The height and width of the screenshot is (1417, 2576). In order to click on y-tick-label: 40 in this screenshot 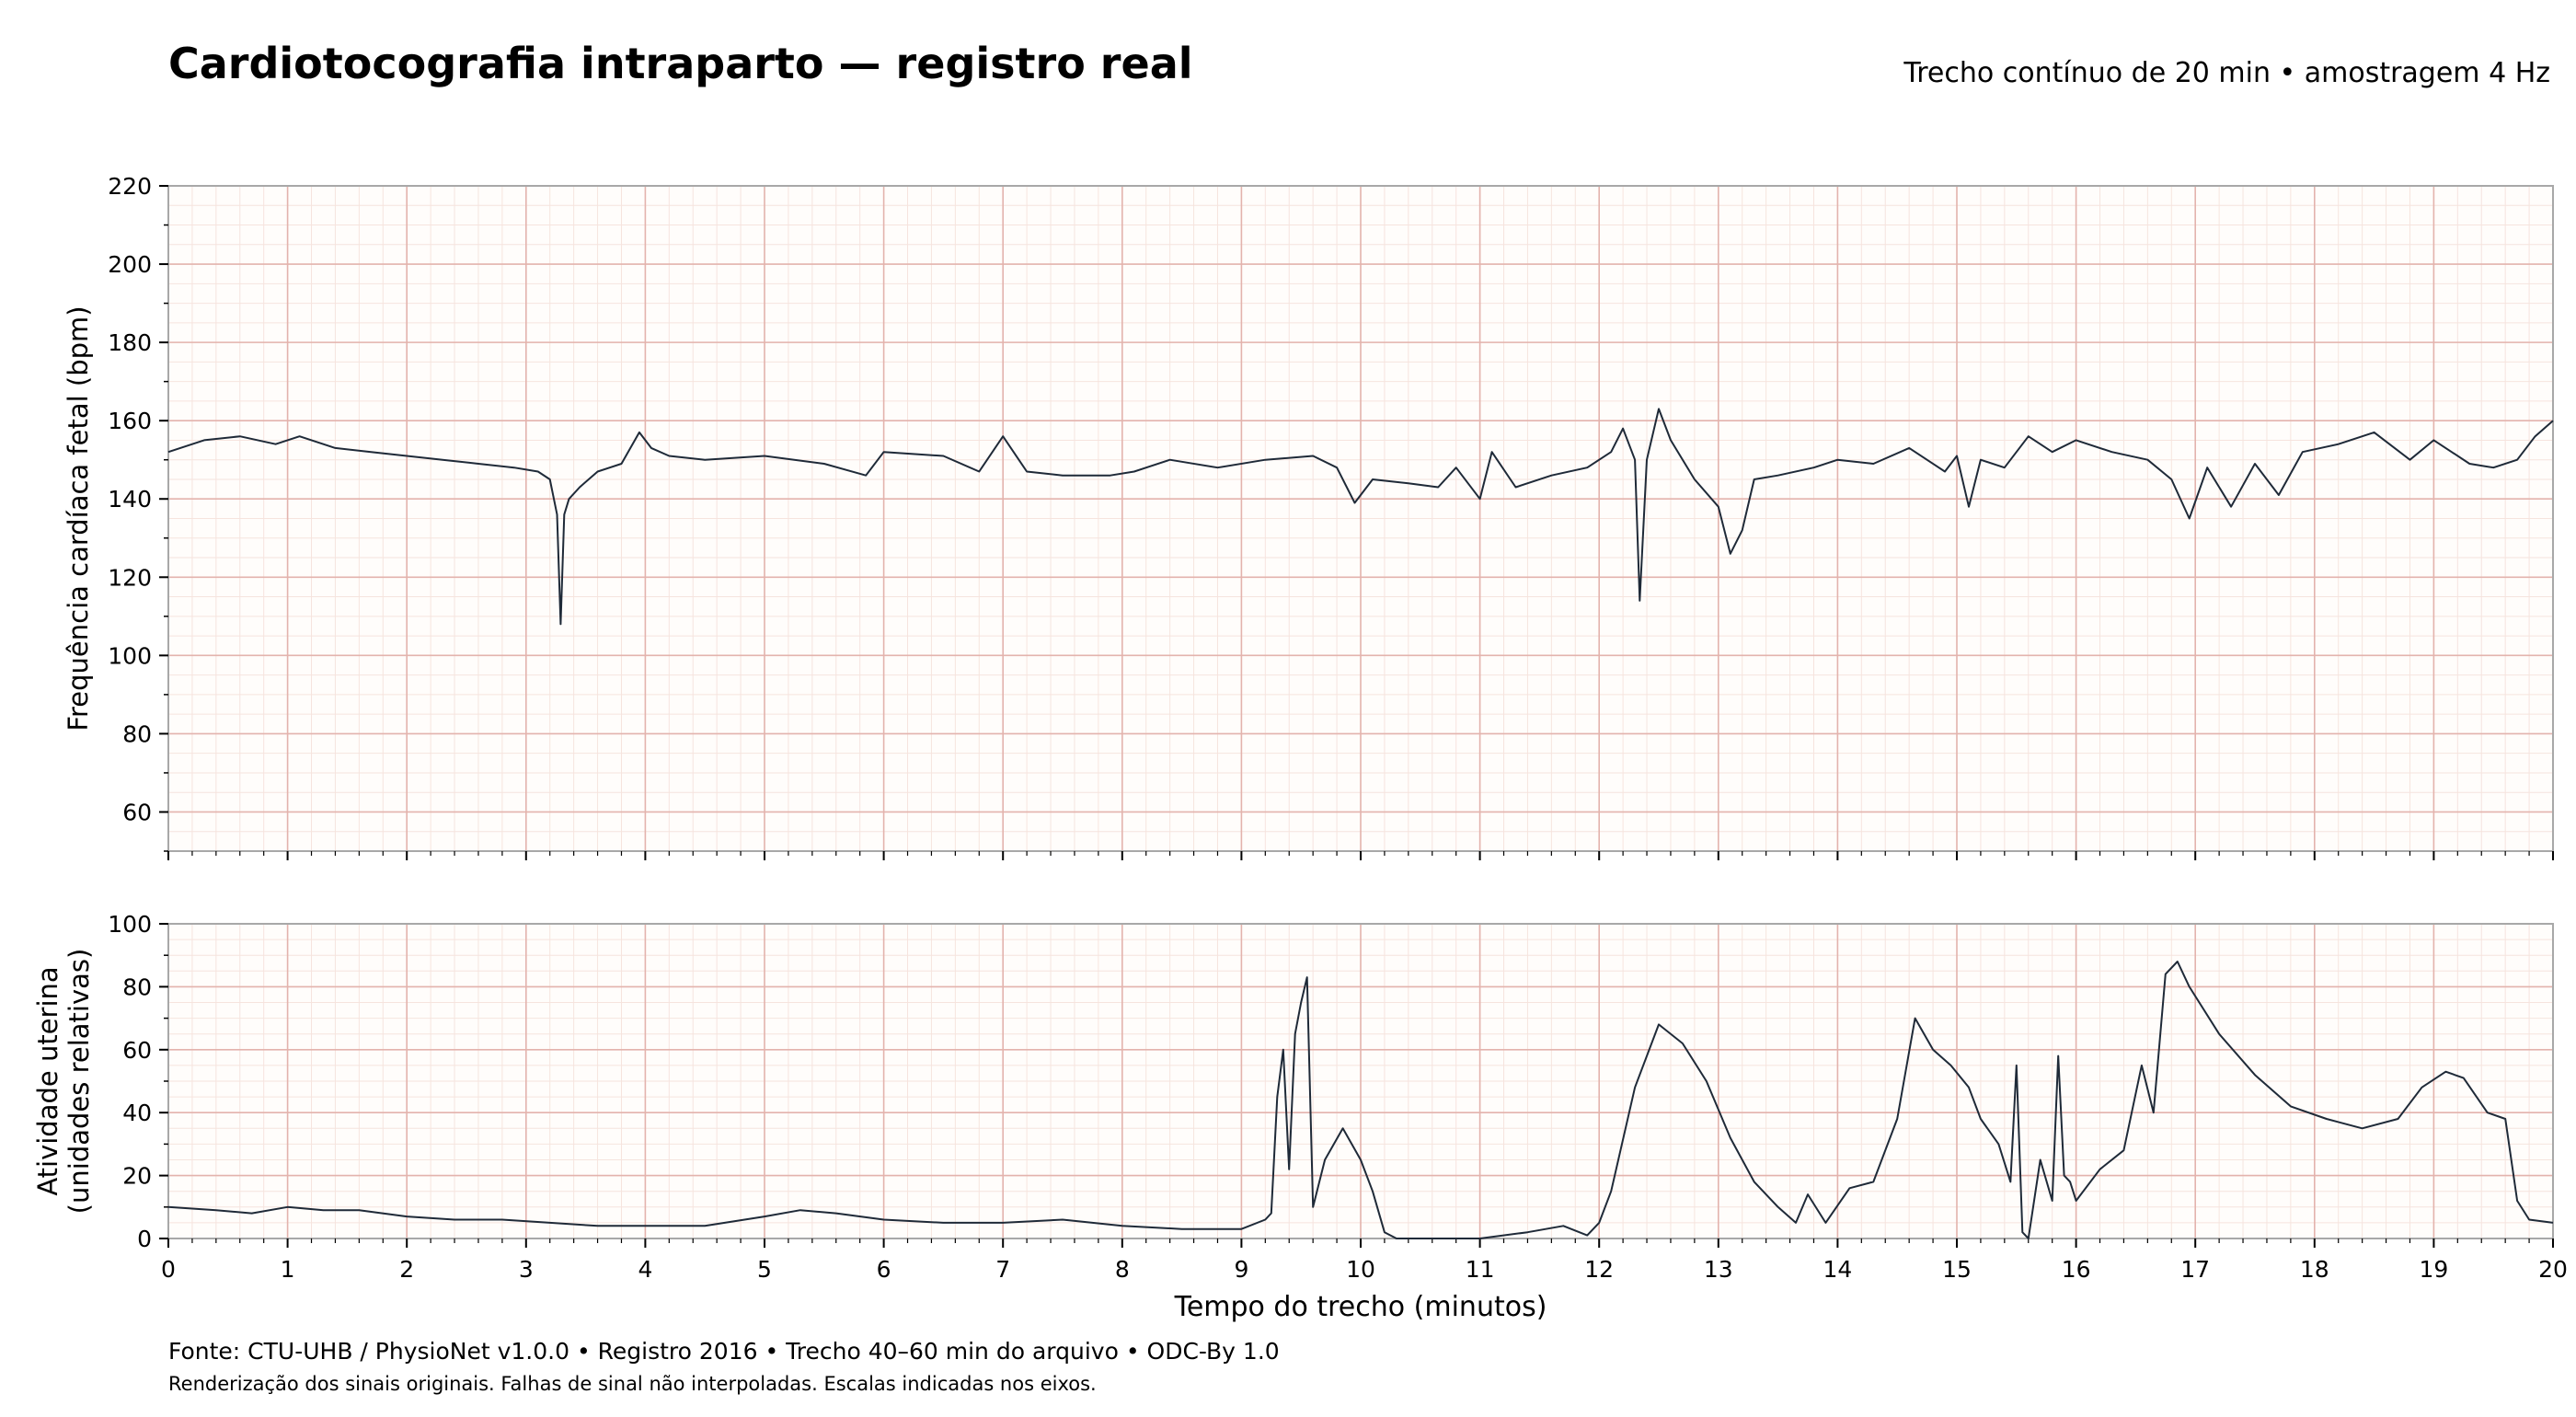, I will do `click(137, 1113)`.